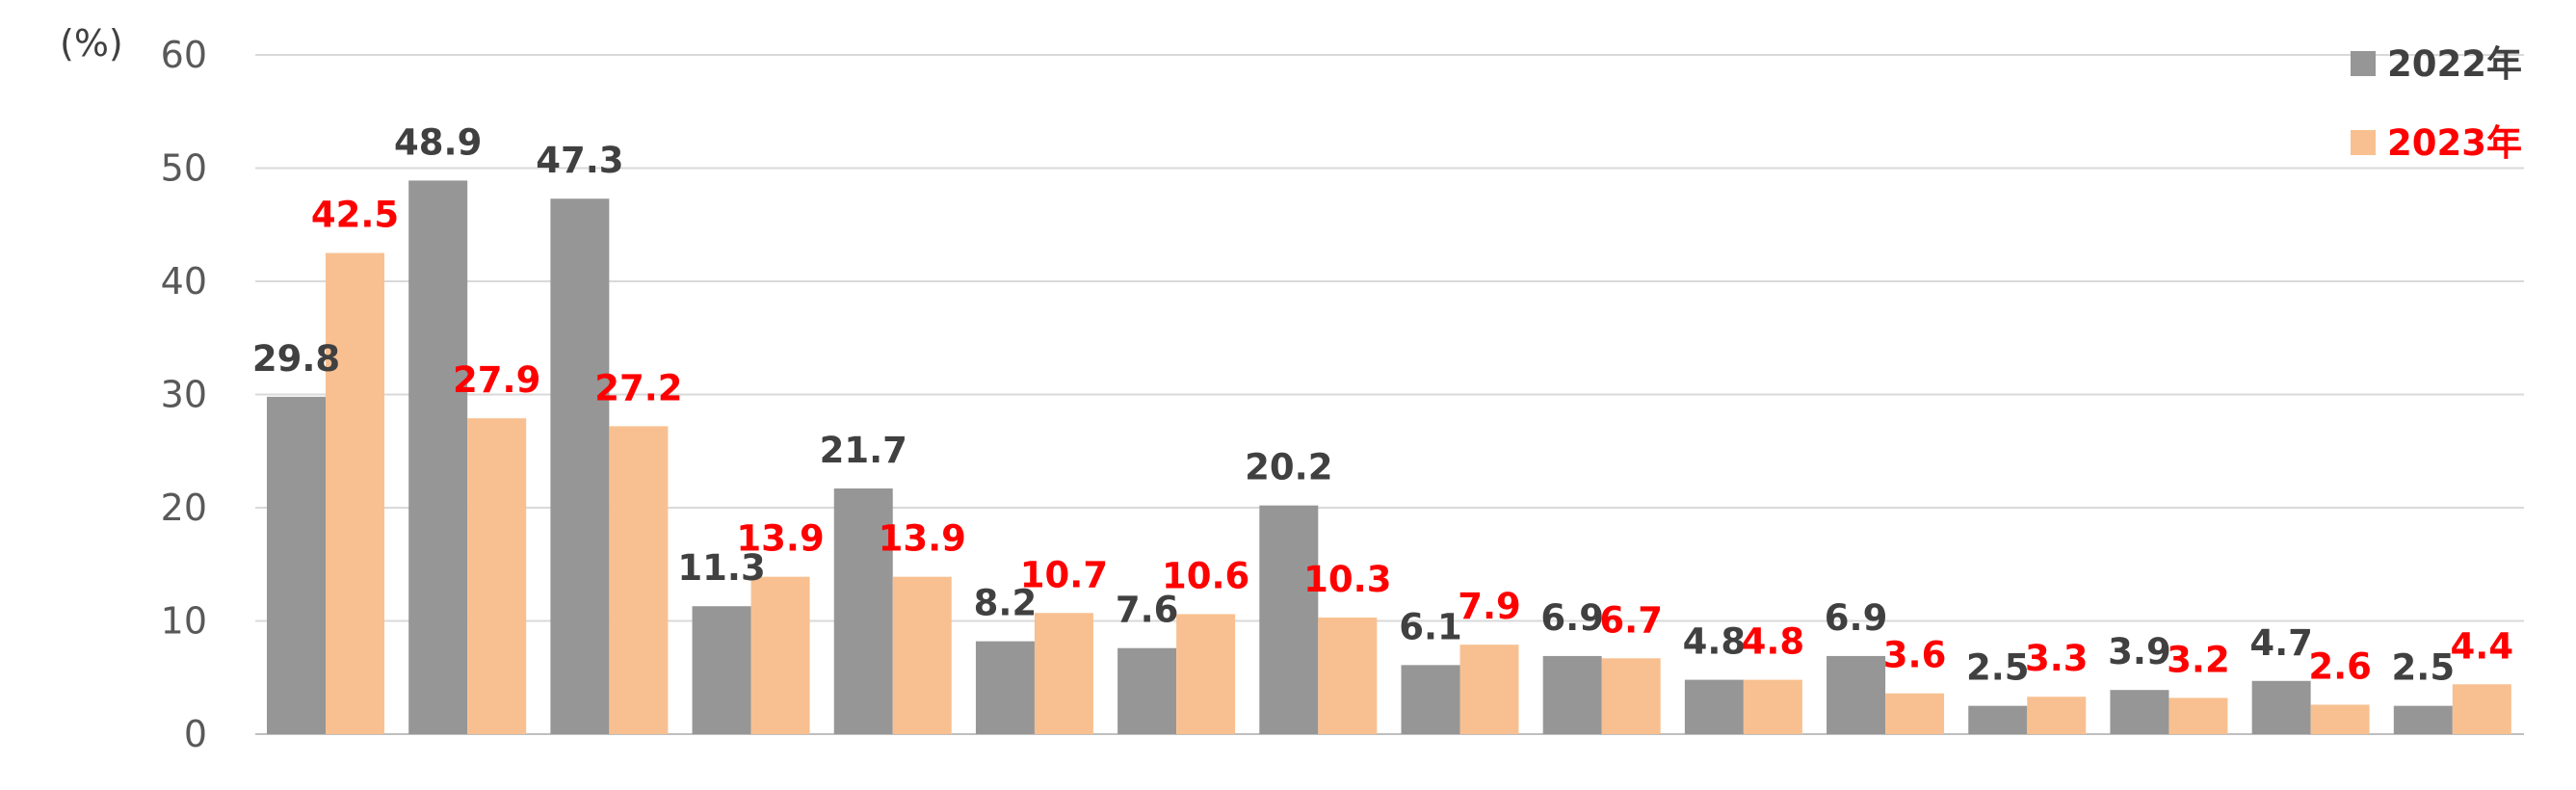 The image size is (2576, 790). I want to click on legend-swatch-2023, so click(2364, 142).